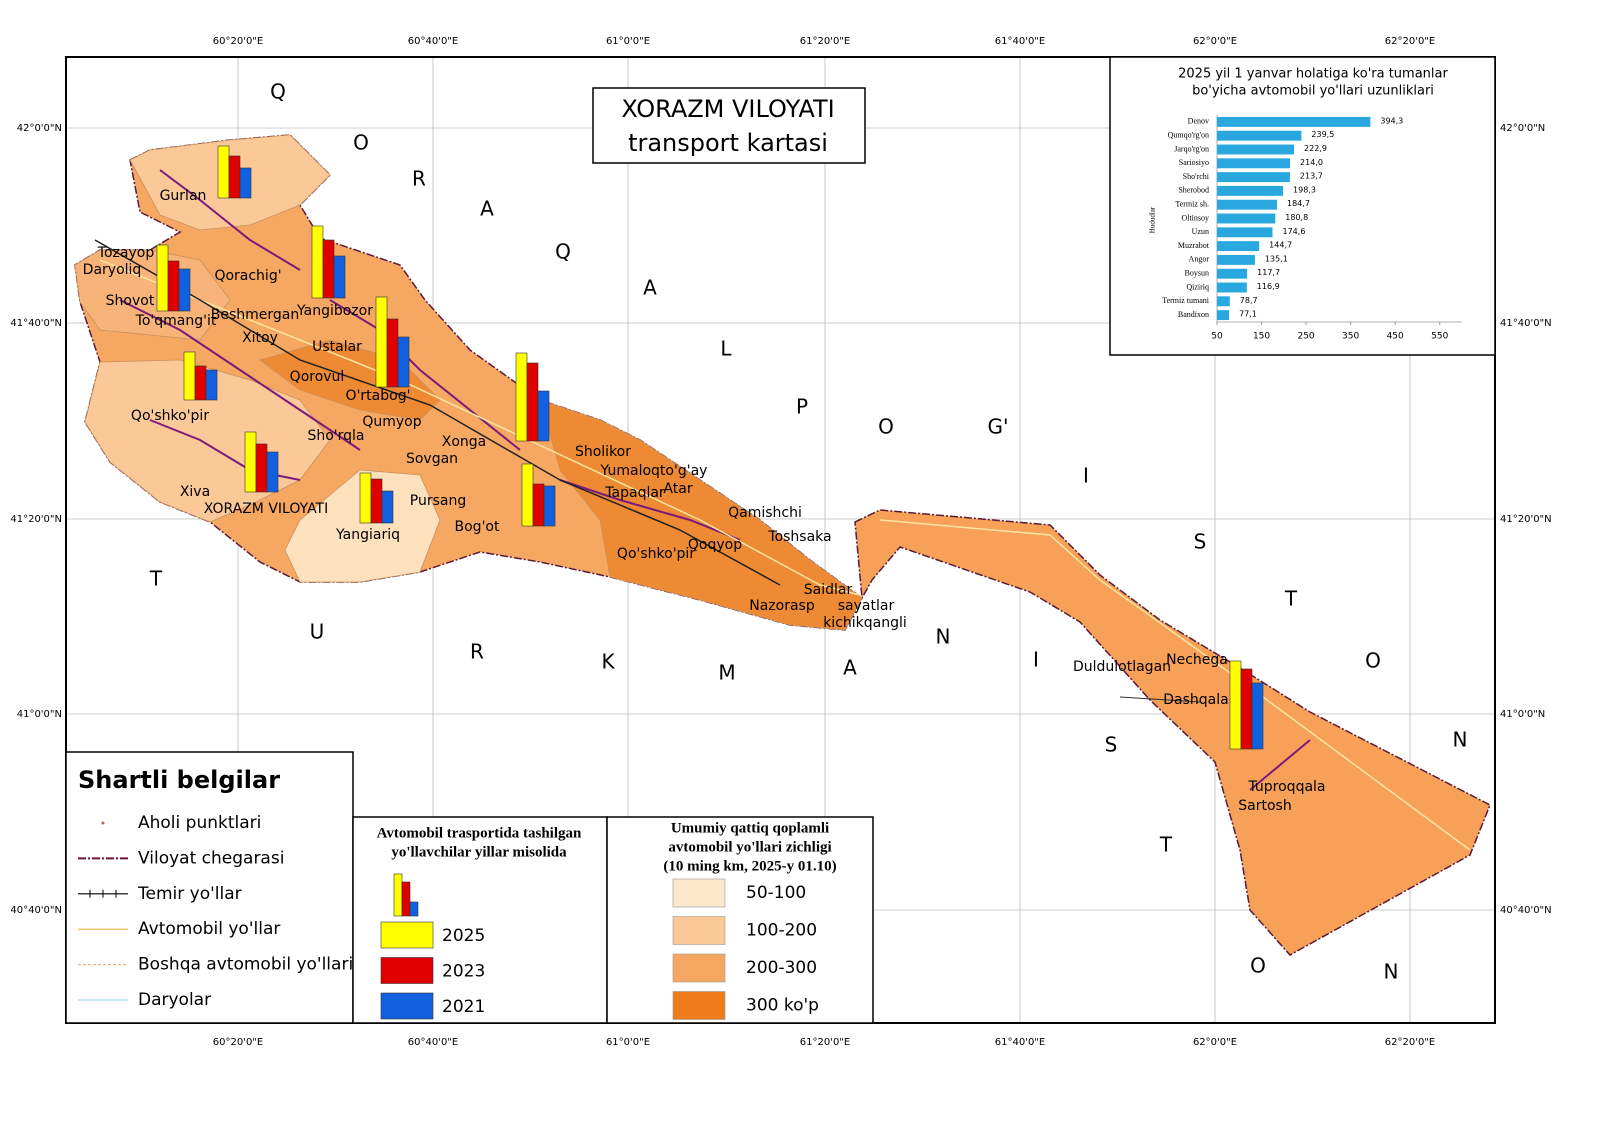 The width and height of the screenshot is (1600, 1131). Describe the element at coordinates (260, 338) in the screenshot. I see `place-name: Xitoy` at that location.